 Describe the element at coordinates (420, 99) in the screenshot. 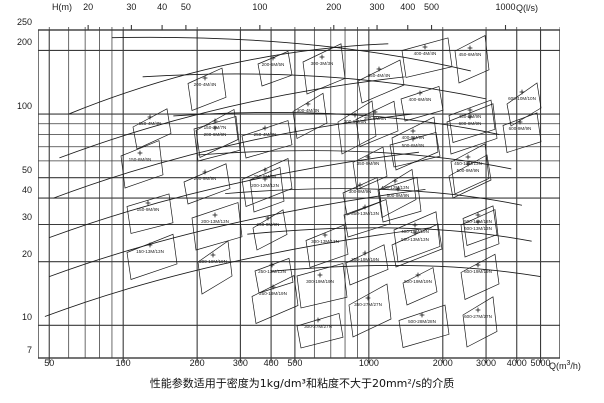

I see `pump-model-label: 400-6M/6N` at that location.